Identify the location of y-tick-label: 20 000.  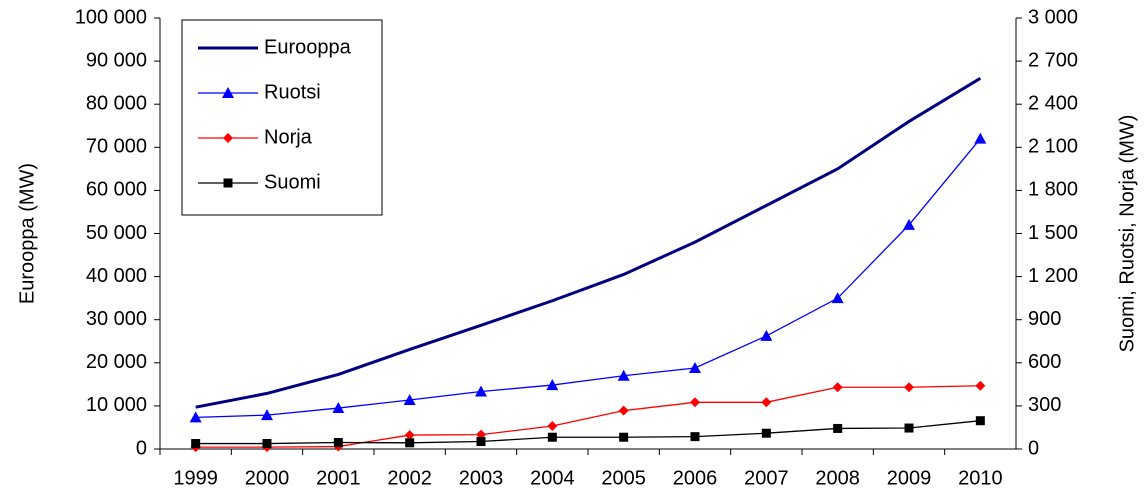
(116, 362).